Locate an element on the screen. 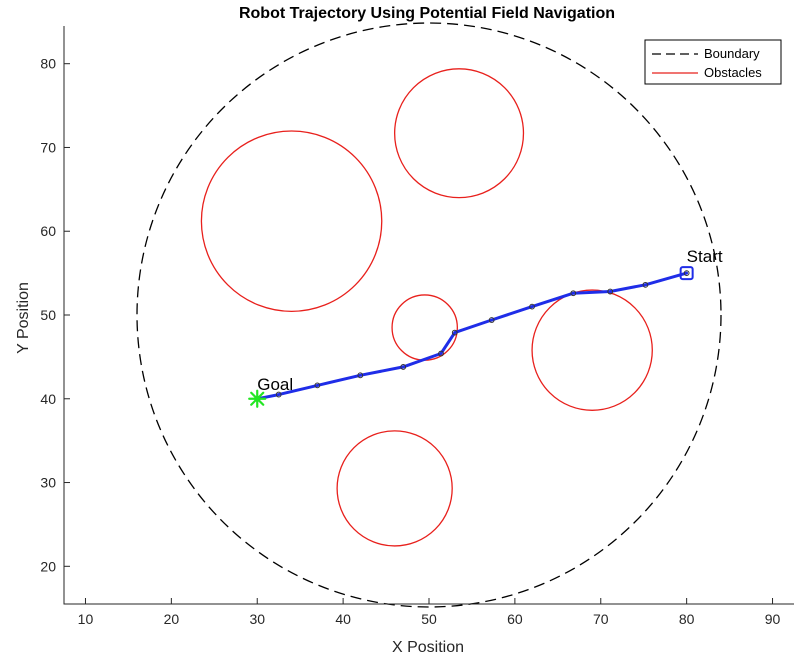 The height and width of the screenshot is (665, 800). start-marker is located at coordinates (686, 273).